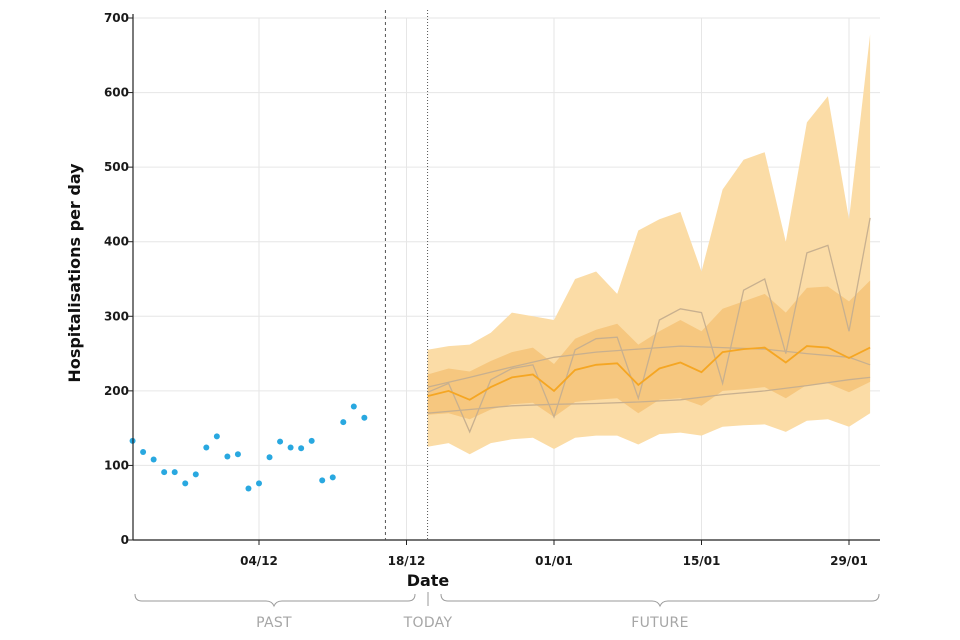 This screenshot has width=960, height=640. I want to click on median-forecast-line, so click(649, 373).